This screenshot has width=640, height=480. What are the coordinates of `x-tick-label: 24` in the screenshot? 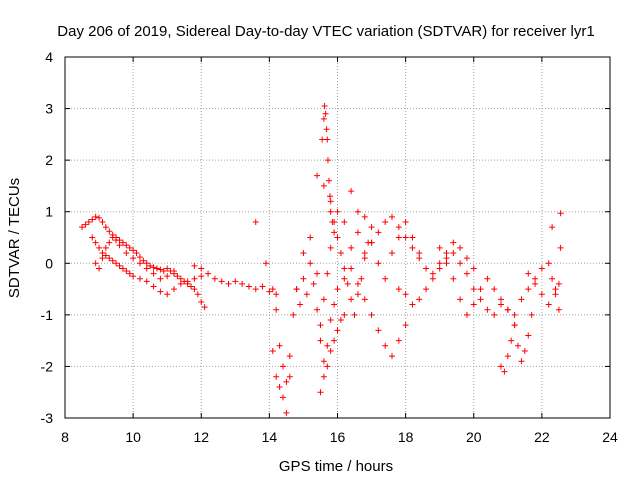 It's located at (610, 437).